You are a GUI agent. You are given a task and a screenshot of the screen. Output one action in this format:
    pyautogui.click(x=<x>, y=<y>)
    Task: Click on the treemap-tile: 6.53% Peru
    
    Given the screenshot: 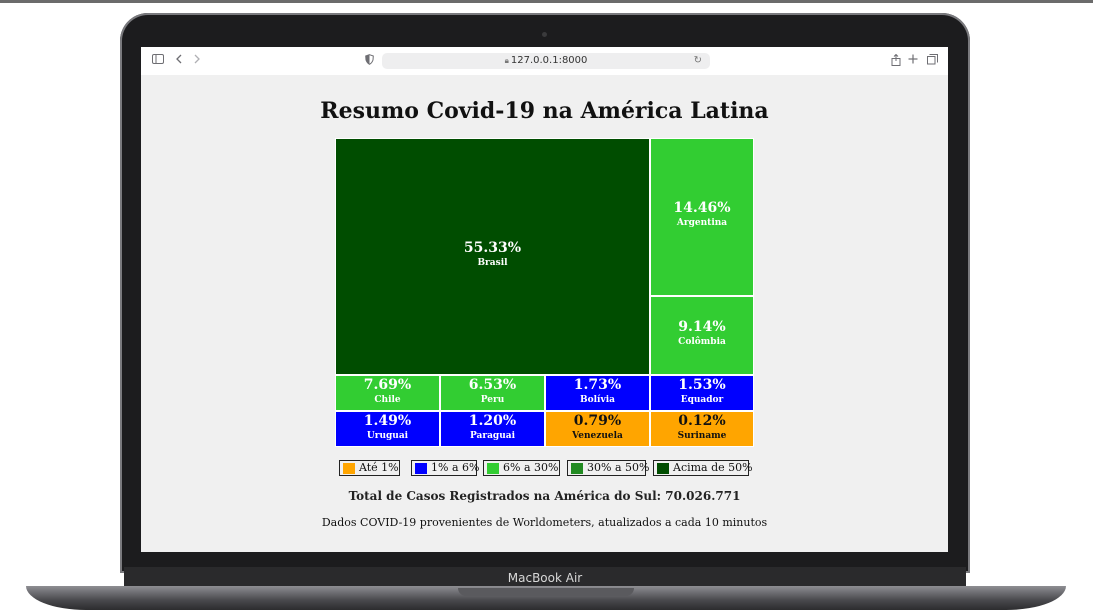 What is the action you would take?
    pyautogui.click(x=492, y=393)
    